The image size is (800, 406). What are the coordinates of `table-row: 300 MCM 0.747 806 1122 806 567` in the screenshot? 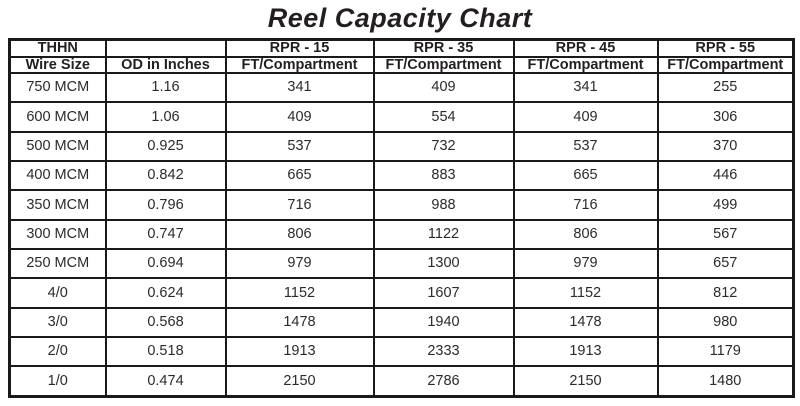 It's located at (401, 234).